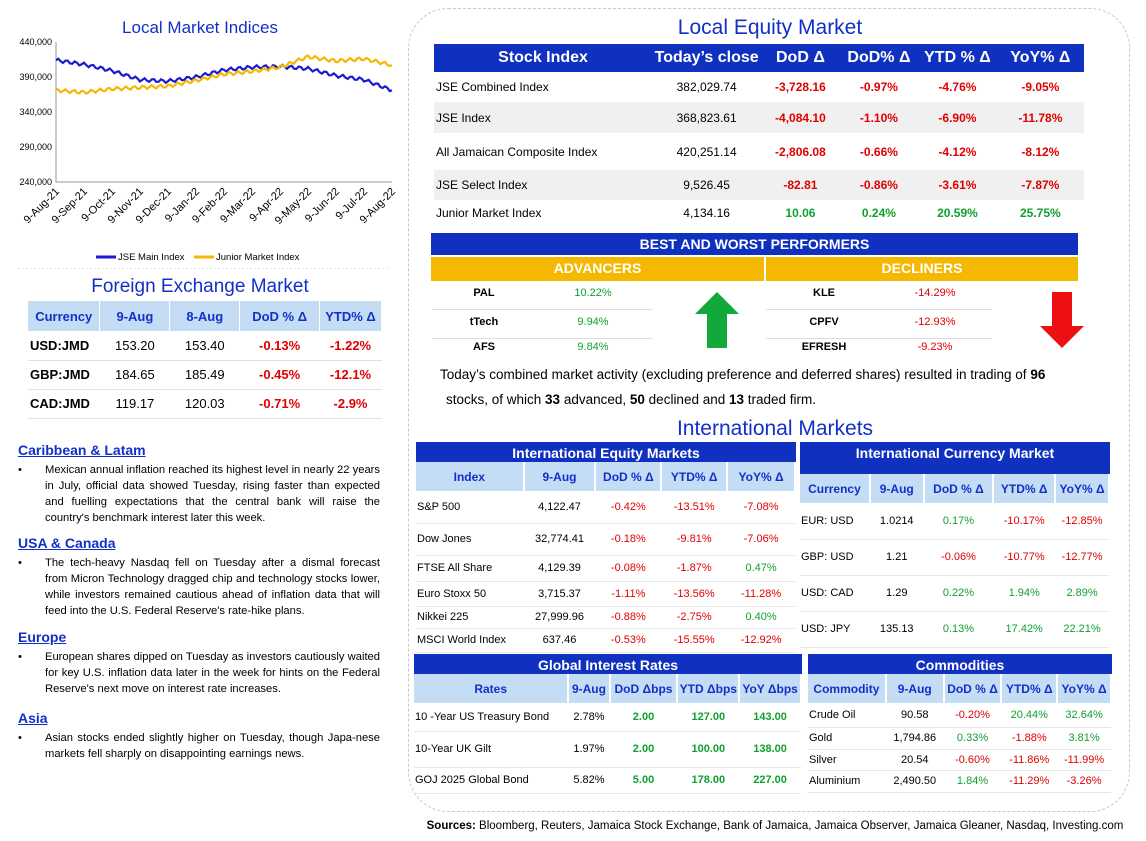  Describe the element at coordinates (914, 781) in the screenshot. I see `cell-value: 2,490.50` at that location.